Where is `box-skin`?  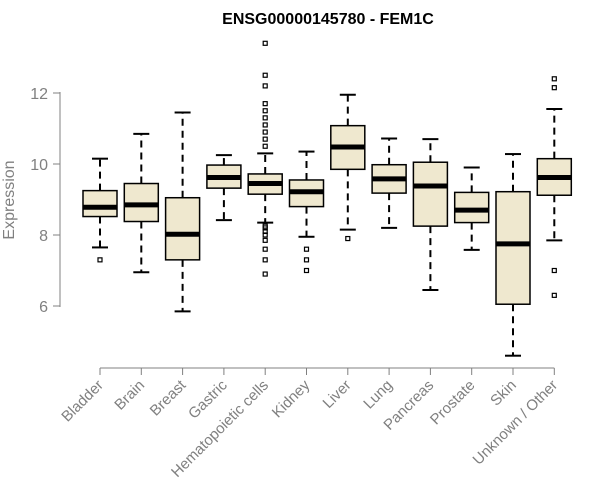
box-skin is located at coordinates (513, 255).